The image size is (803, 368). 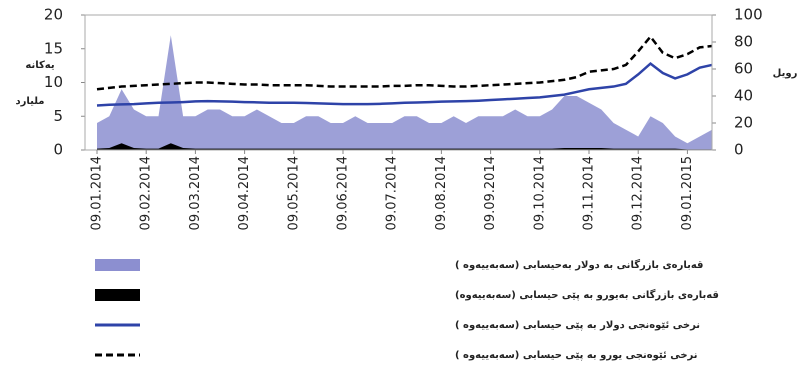 I want to click on y-tick-label: 5, so click(x=58, y=116).